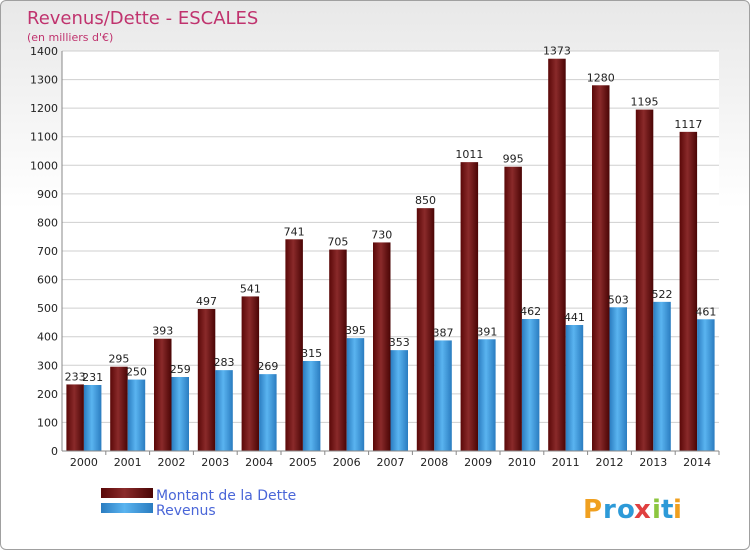 The image size is (750, 550). What do you see at coordinates (47, 222) in the screenshot?
I see `y-tick-label: 800` at bounding box center [47, 222].